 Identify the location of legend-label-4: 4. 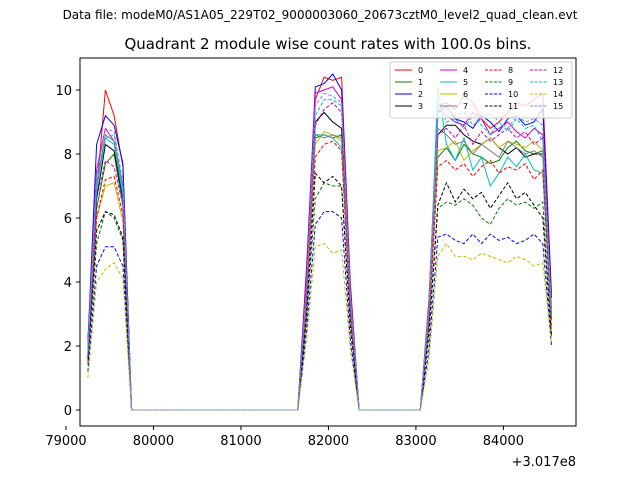
(465, 70).